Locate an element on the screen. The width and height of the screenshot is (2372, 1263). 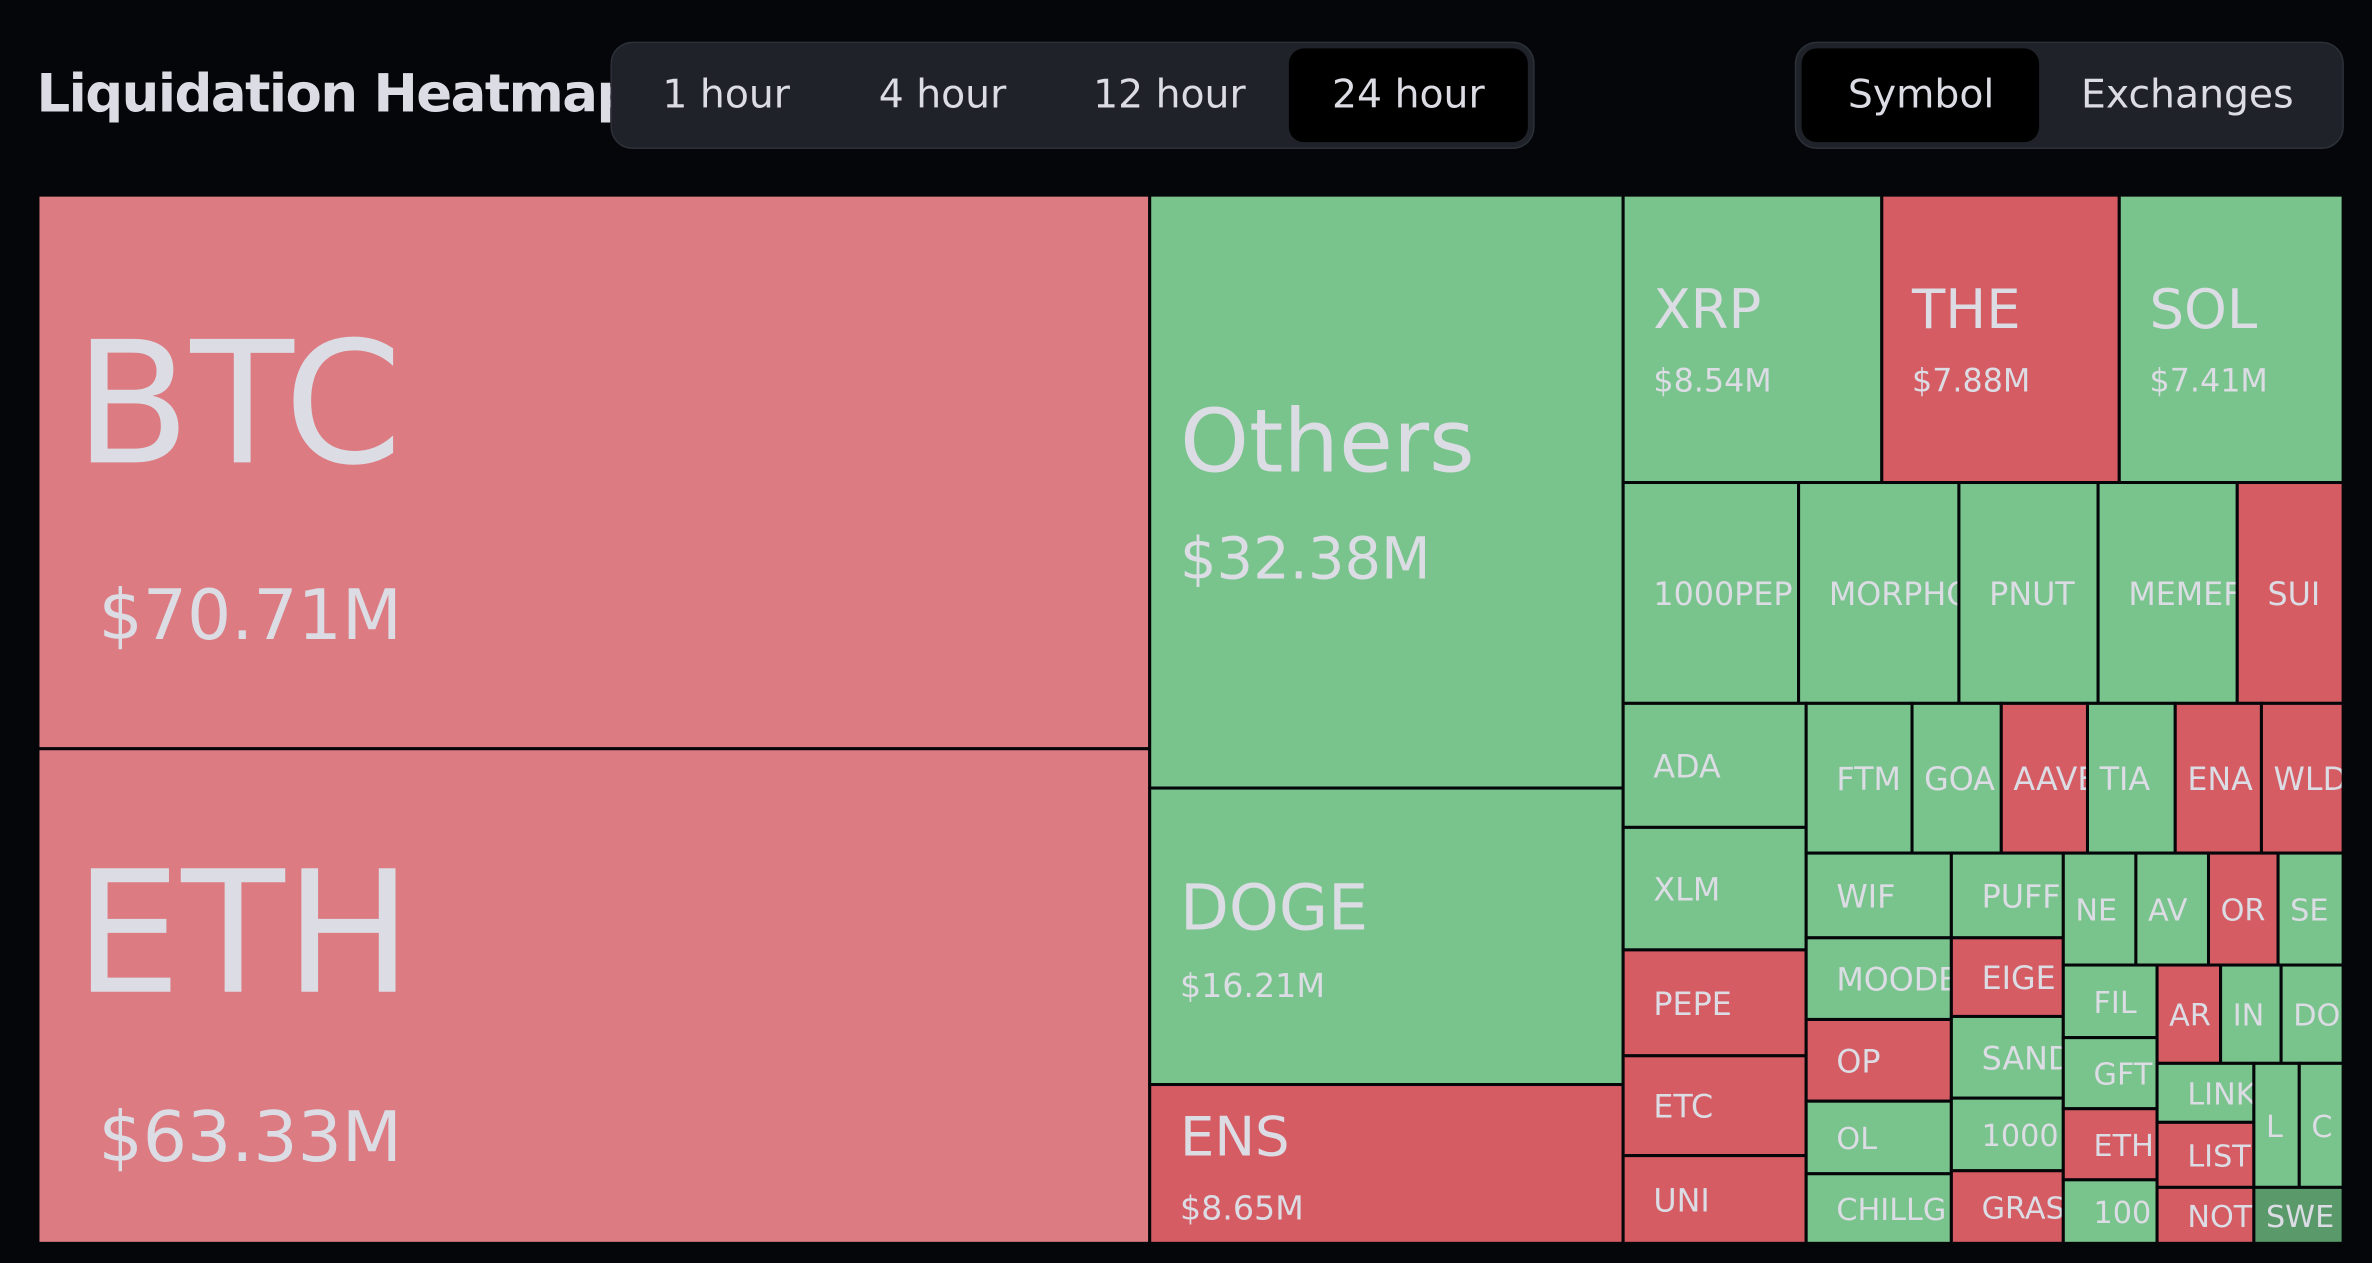
tile-label: MOODE is located at coordinates (1897, 981).